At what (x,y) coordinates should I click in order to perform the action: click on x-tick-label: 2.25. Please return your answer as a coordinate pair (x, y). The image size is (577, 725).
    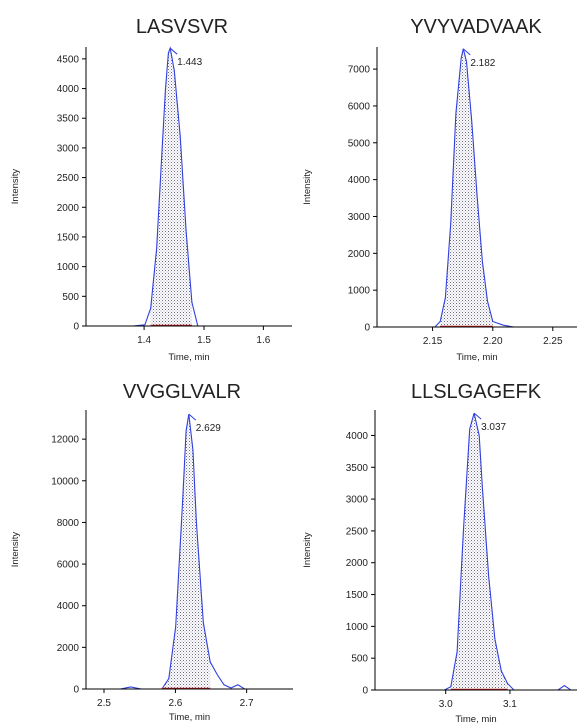
    Looking at the image, I should click on (553, 341).